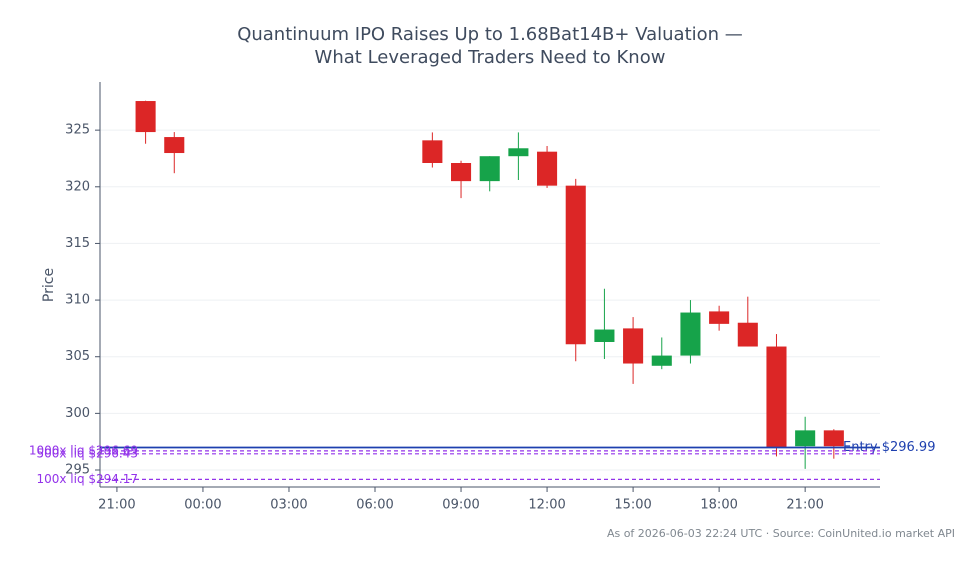  I want to click on y-tick-label: 305, so click(77, 356).